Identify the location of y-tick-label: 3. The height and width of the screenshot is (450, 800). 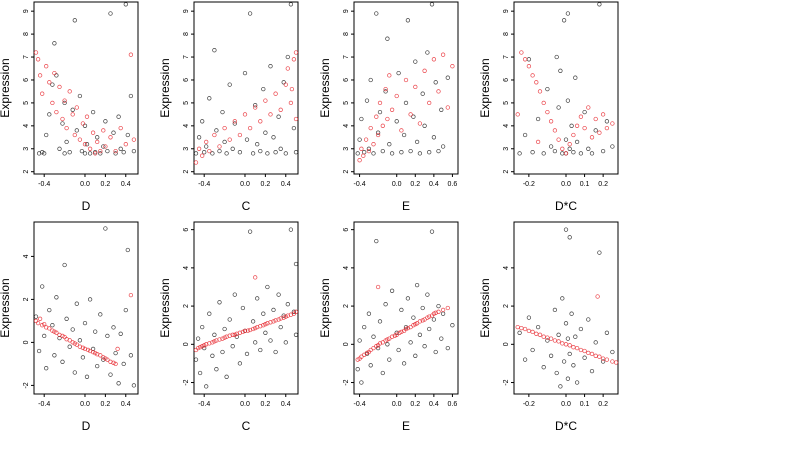
(506, 149).